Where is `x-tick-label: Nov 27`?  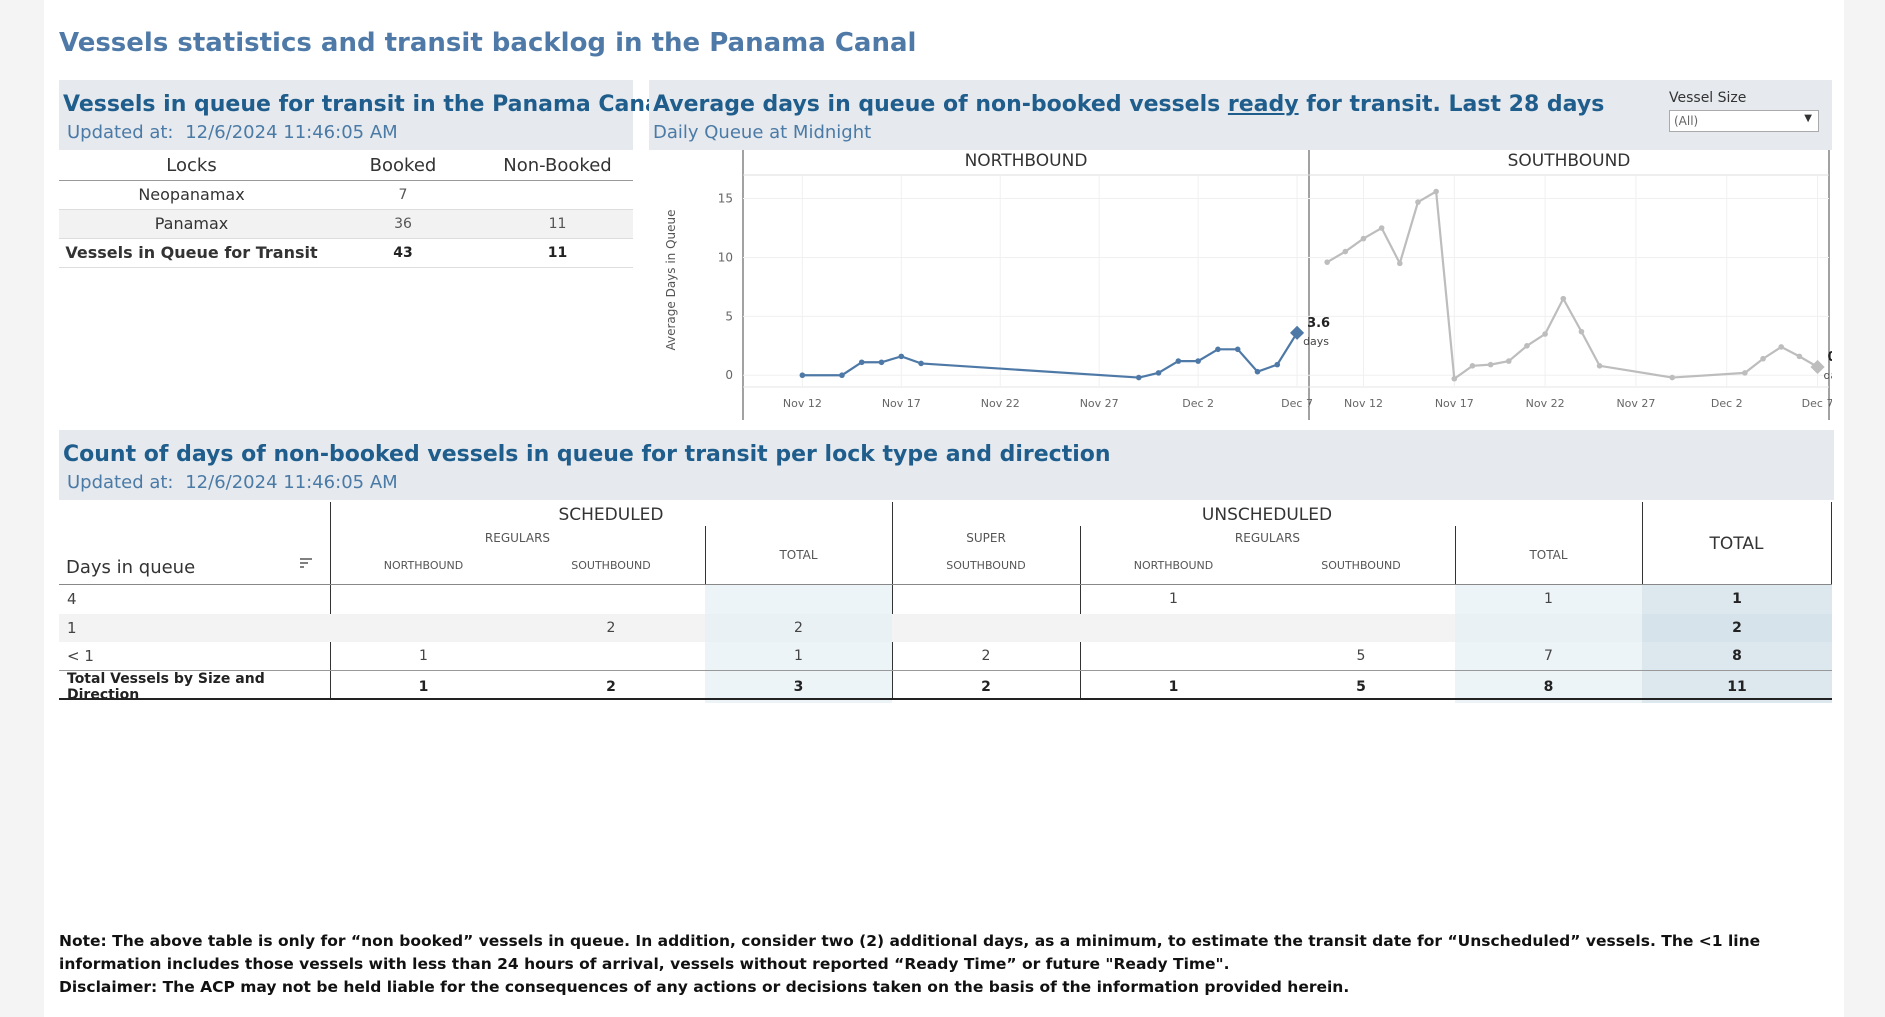 x-tick-label: Nov 27 is located at coordinates (1099, 403).